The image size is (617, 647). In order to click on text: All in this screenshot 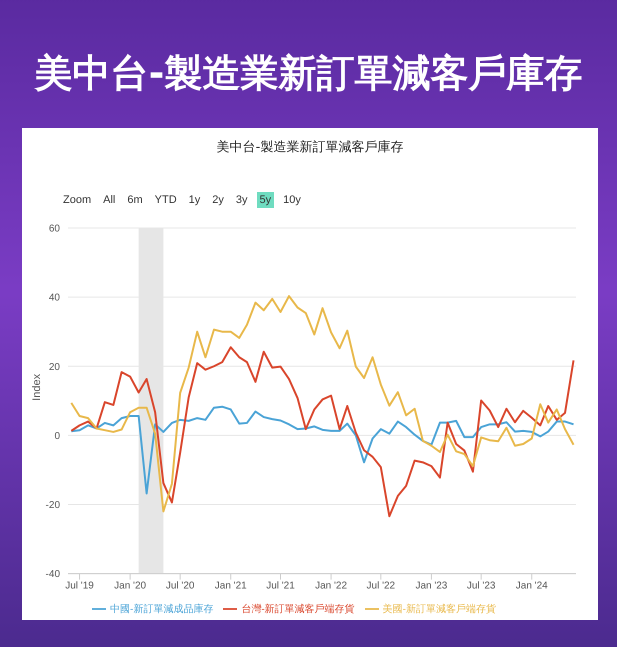, I will do `click(109, 200)`.